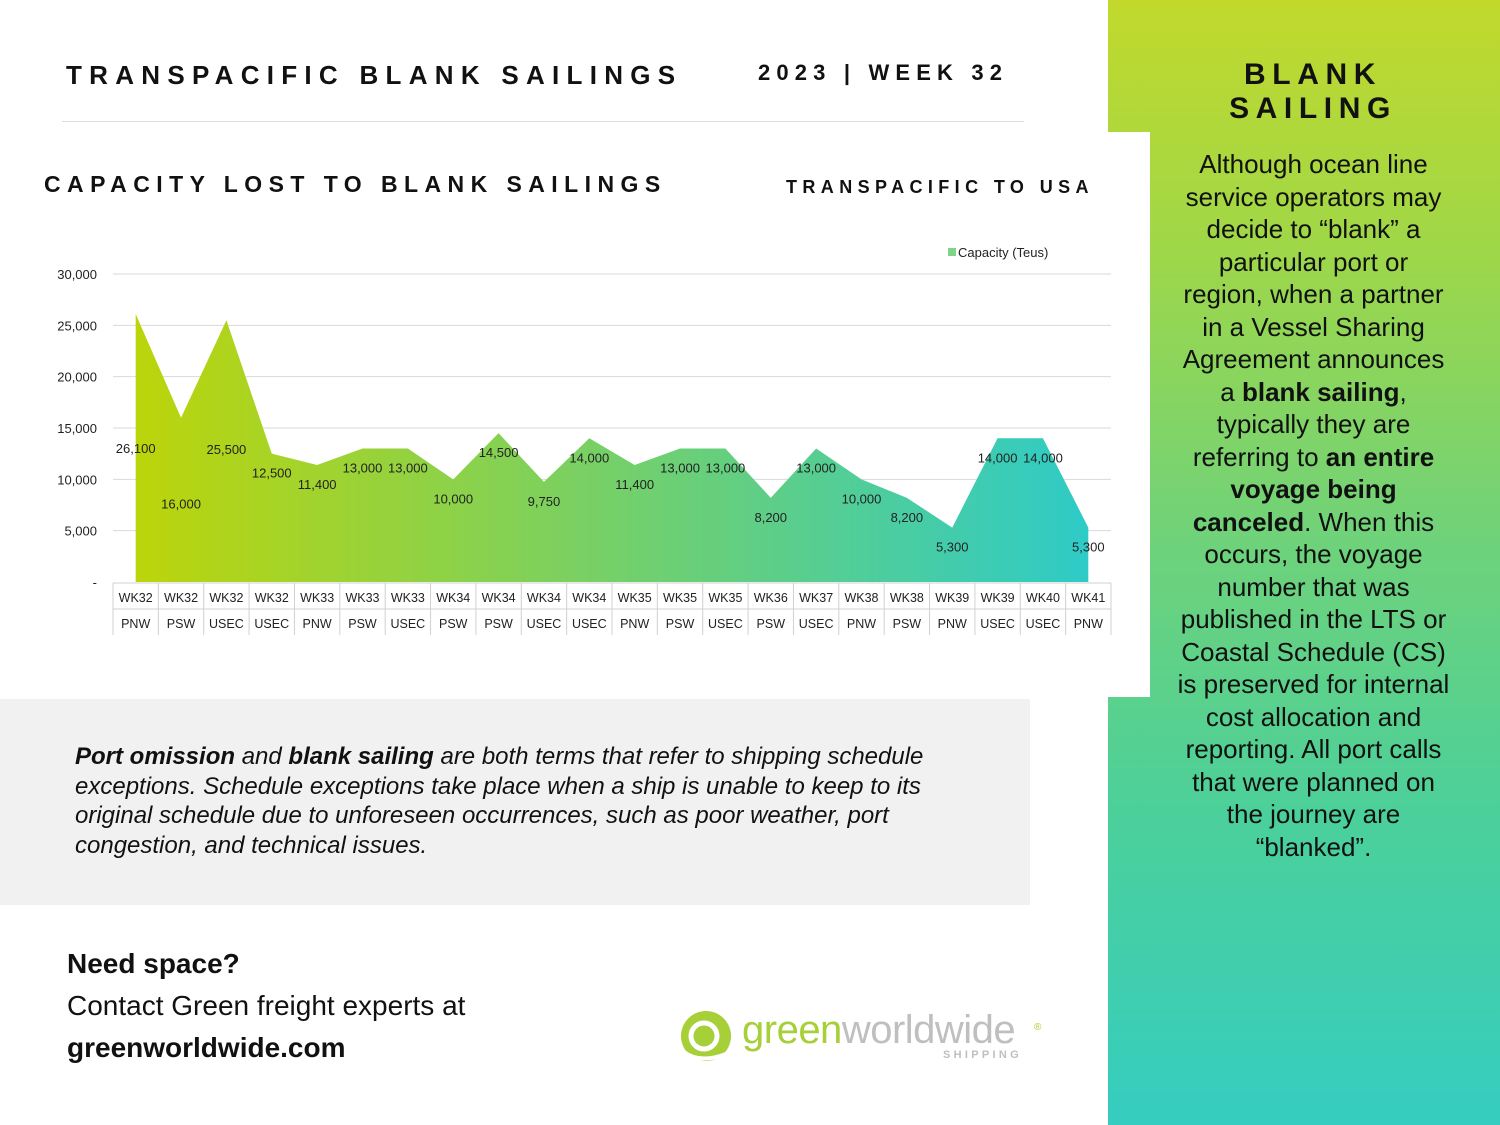  I want to click on info-text-1: and, so click(262, 756).